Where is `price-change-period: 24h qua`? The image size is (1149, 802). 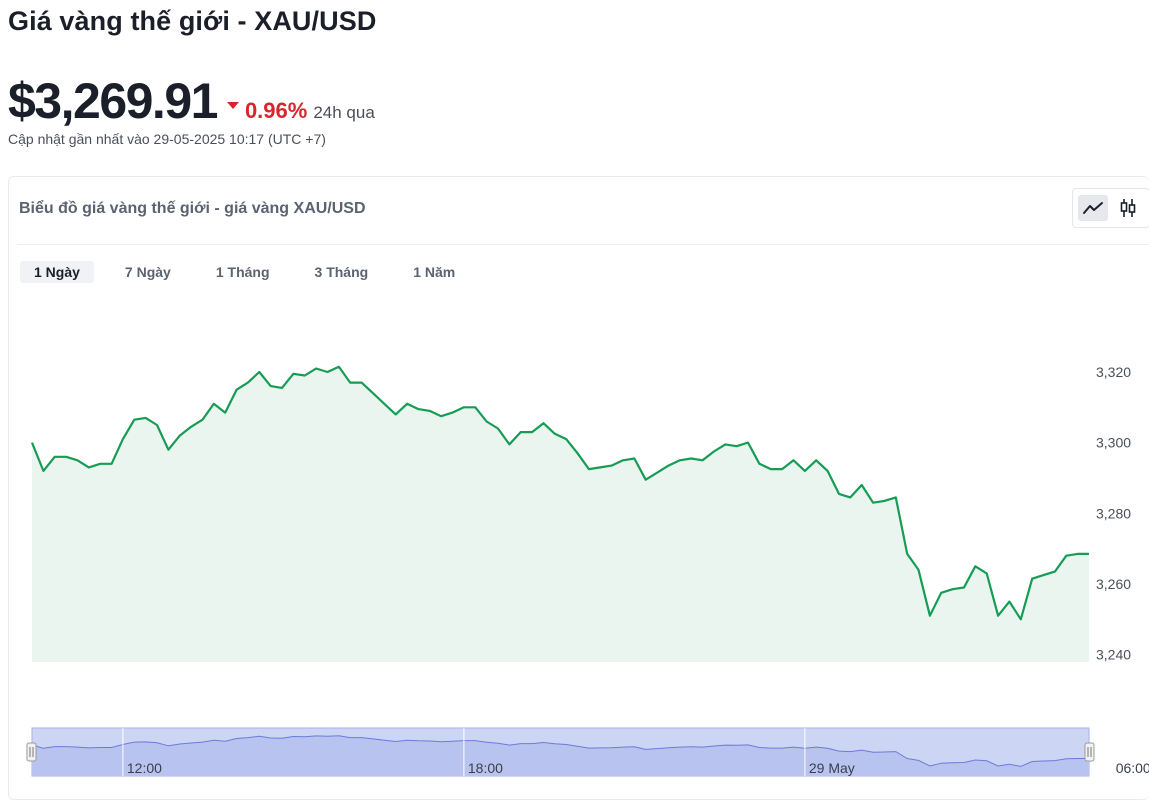
price-change-period: 24h qua is located at coordinates (344, 112).